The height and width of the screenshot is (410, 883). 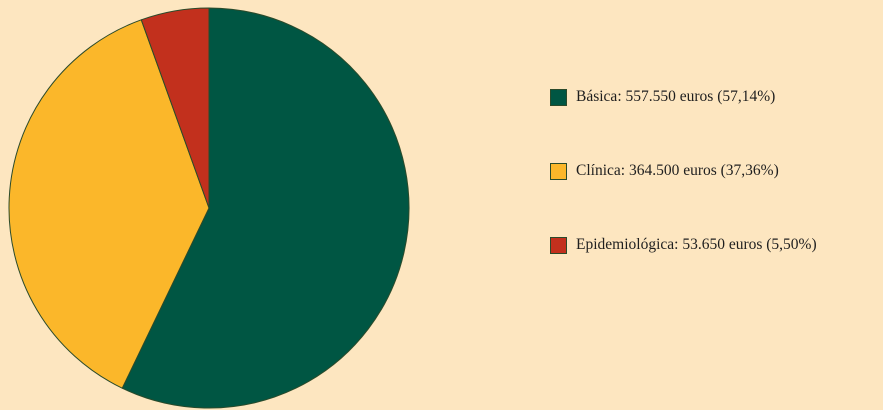 I want to click on legend-item-clinica: Clínica: 364.500 euros (37,36%), so click(x=715, y=171).